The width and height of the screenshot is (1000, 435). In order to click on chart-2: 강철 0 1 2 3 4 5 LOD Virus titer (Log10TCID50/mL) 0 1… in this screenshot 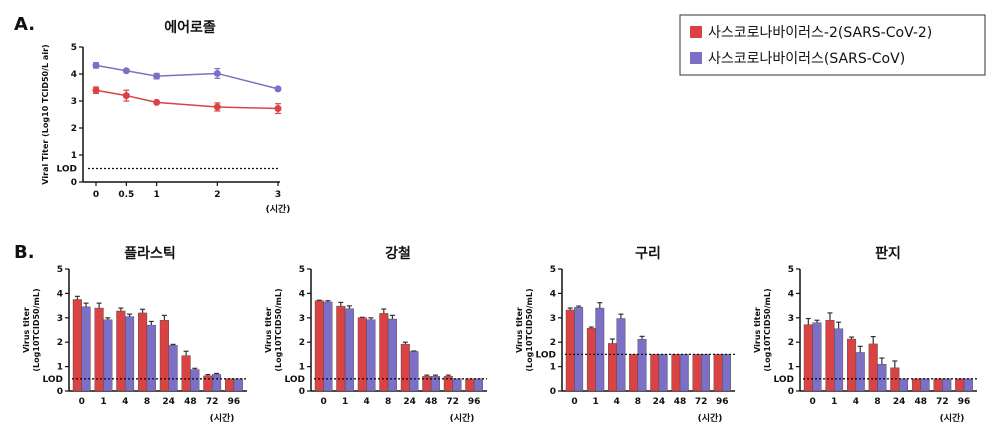, I will do `click(375, 334)`.